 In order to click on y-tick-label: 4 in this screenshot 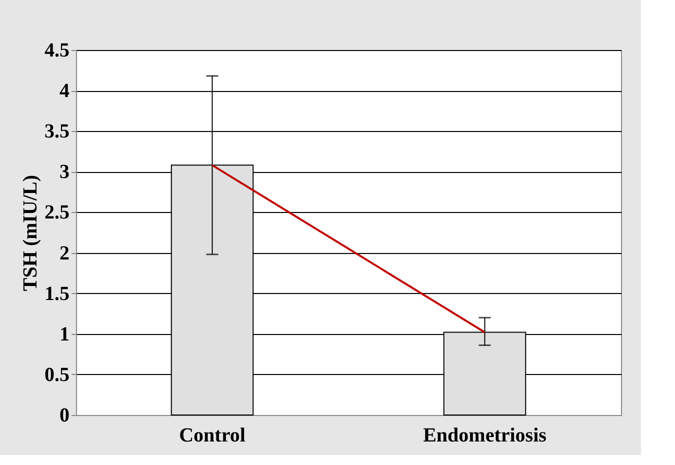, I will do `click(65, 91)`.